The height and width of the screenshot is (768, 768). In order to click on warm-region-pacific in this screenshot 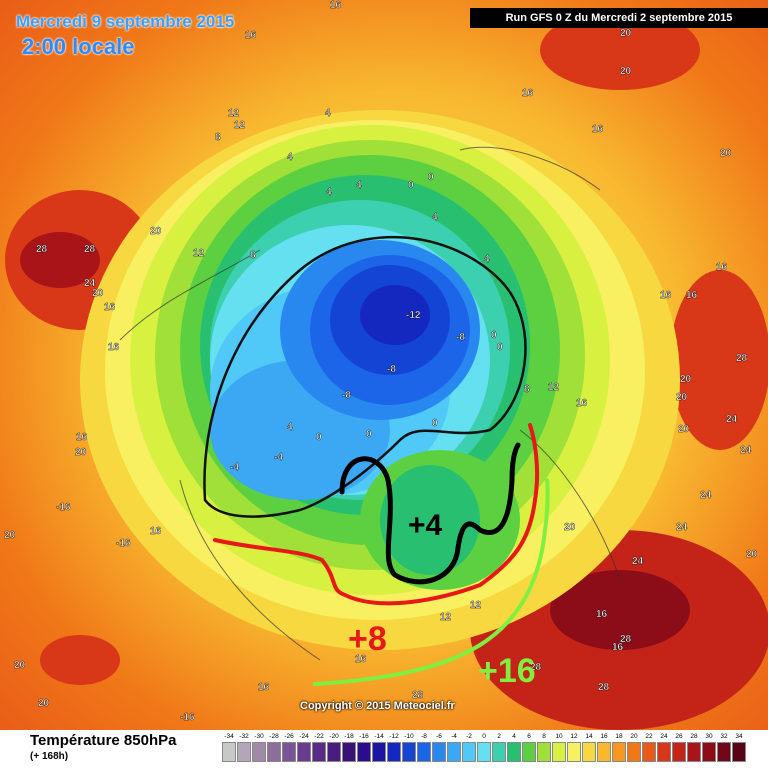, I will do `click(620, 50)`.